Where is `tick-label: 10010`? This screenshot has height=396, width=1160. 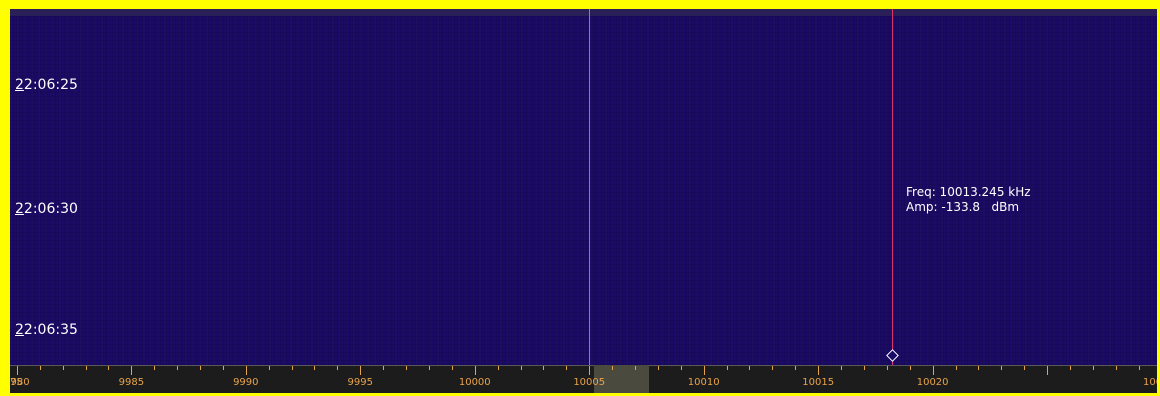
tick-label: 10010 is located at coordinates (703, 382).